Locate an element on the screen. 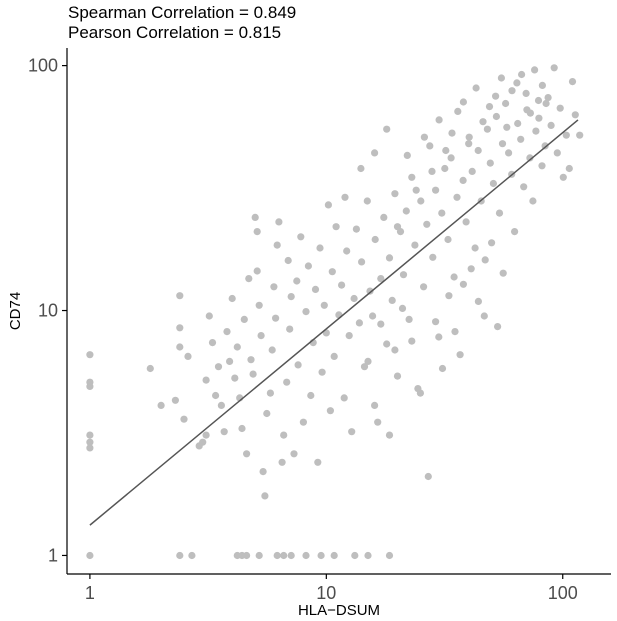 This screenshot has width=617, height=621. y-tick-label: 10 is located at coordinates (48, 311).